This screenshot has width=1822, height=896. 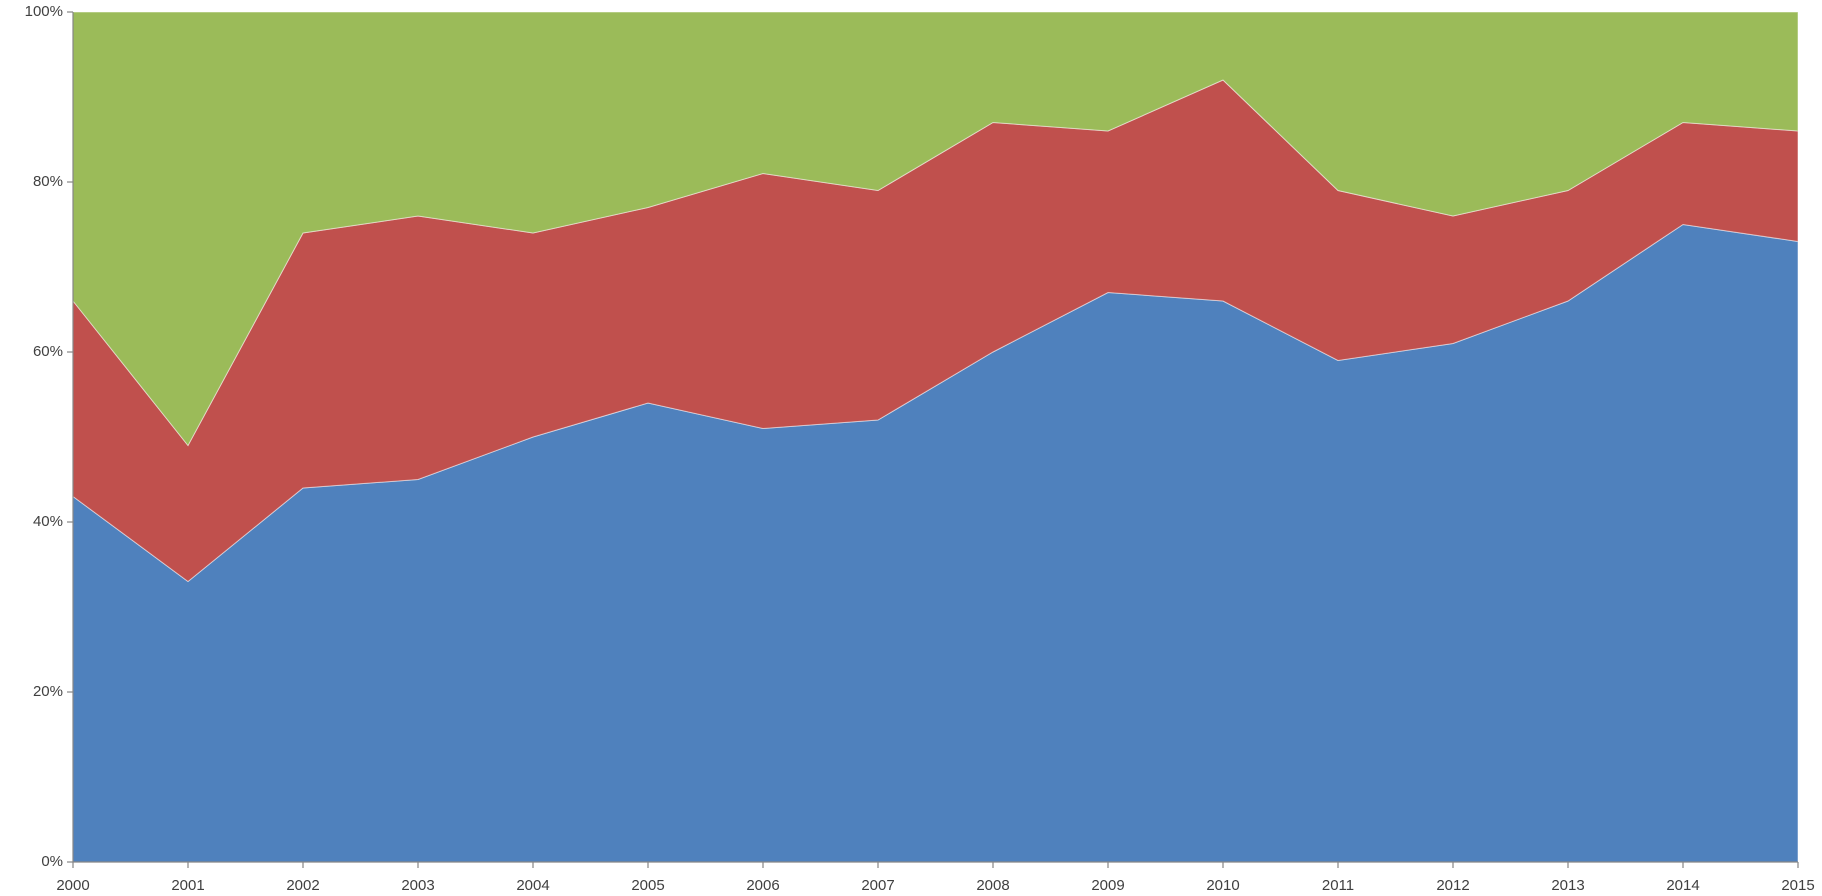 What do you see at coordinates (417, 885) in the screenshot?
I see `x-tick-label: 2003` at bounding box center [417, 885].